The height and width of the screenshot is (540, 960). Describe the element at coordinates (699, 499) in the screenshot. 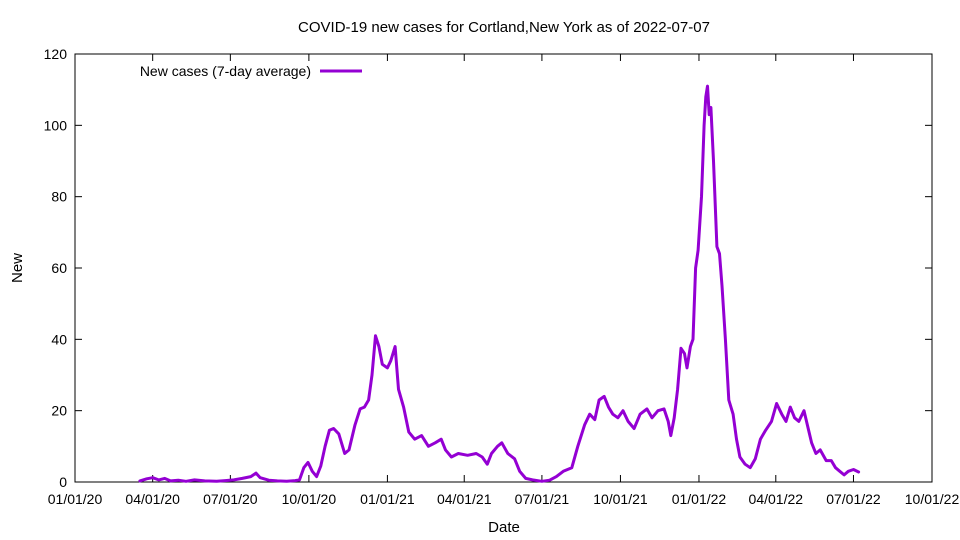

I see `x-tick-label: 01/01/22` at that location.